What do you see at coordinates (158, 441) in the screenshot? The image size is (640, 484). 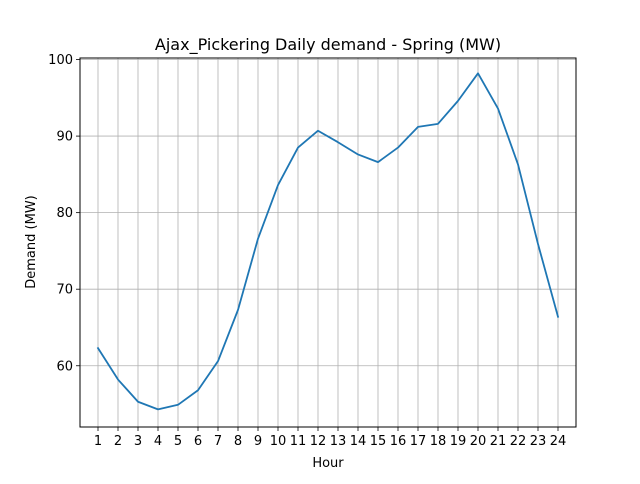 I see `x-tick-label: 4` at bounding box center [158, 441].